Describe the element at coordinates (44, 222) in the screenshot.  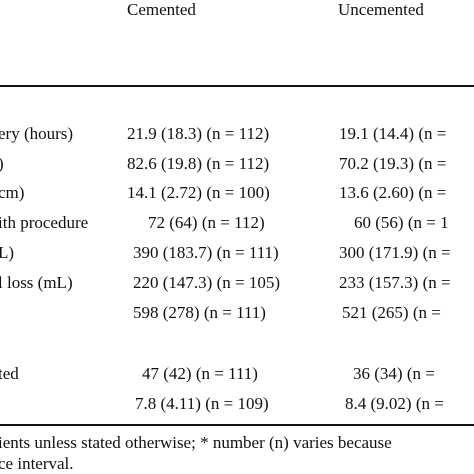
I see `row-label: ith procedure` at that location.